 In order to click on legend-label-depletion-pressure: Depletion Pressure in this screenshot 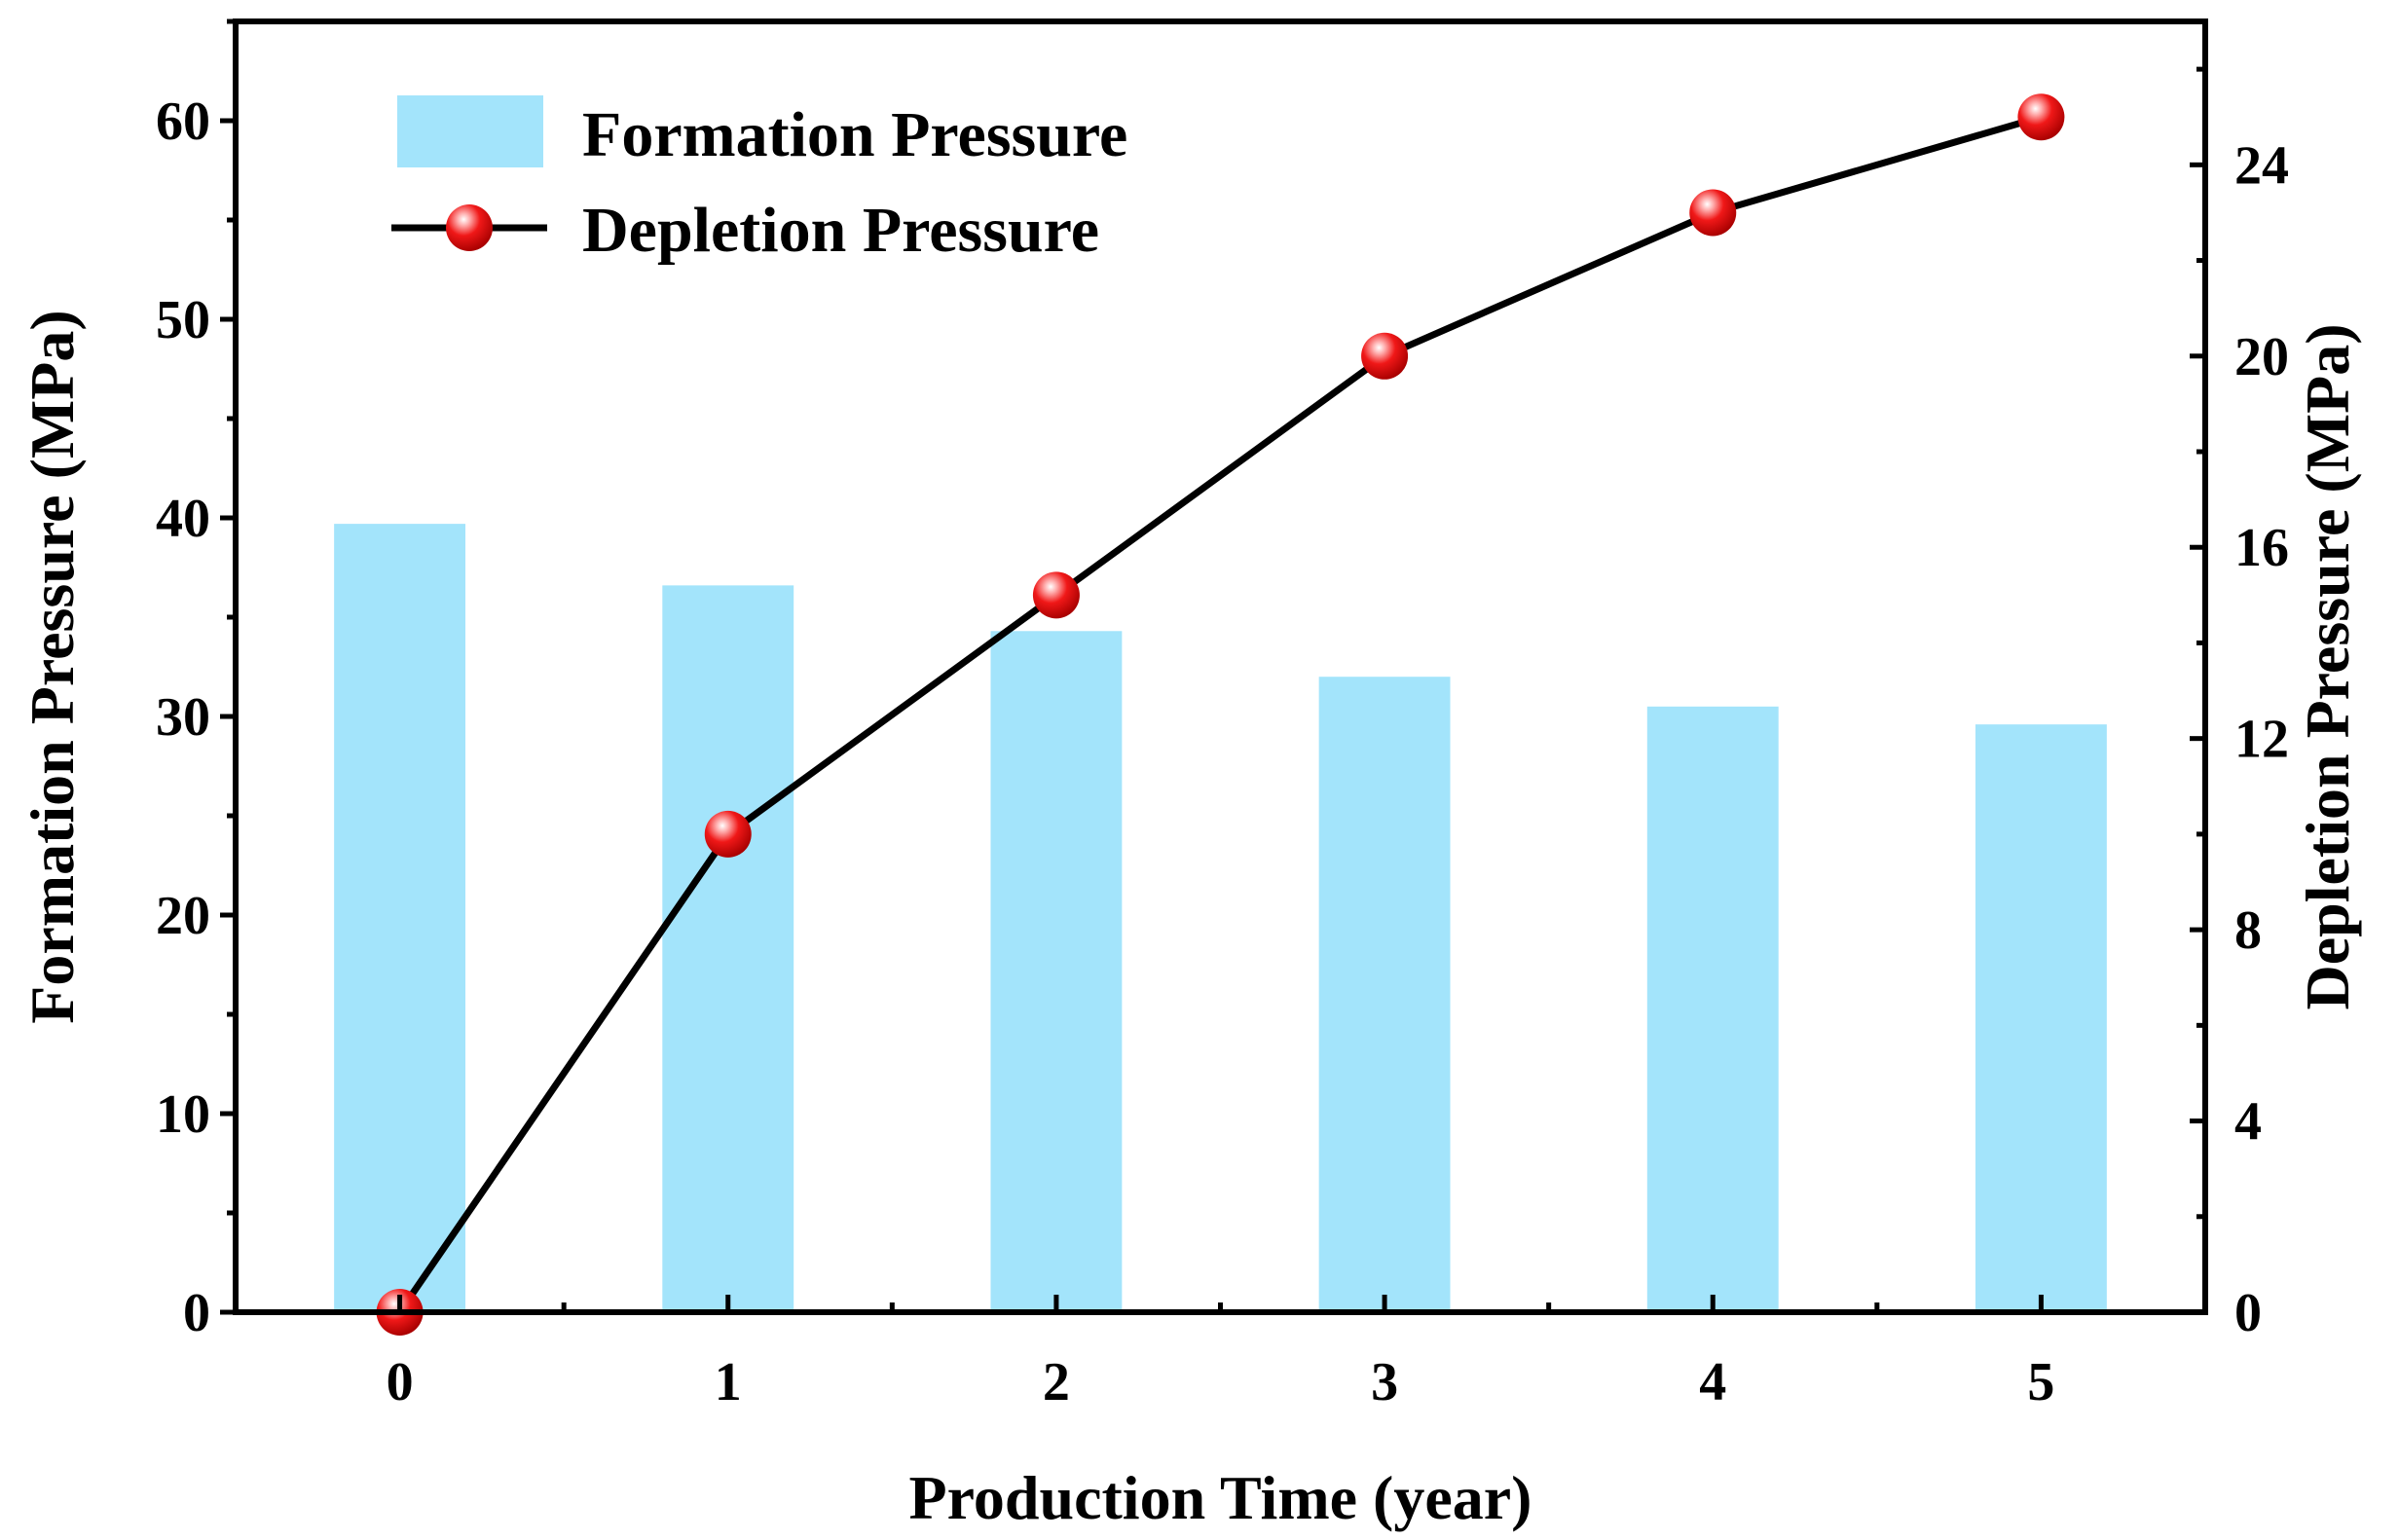, I will do `click(840, 230)`.